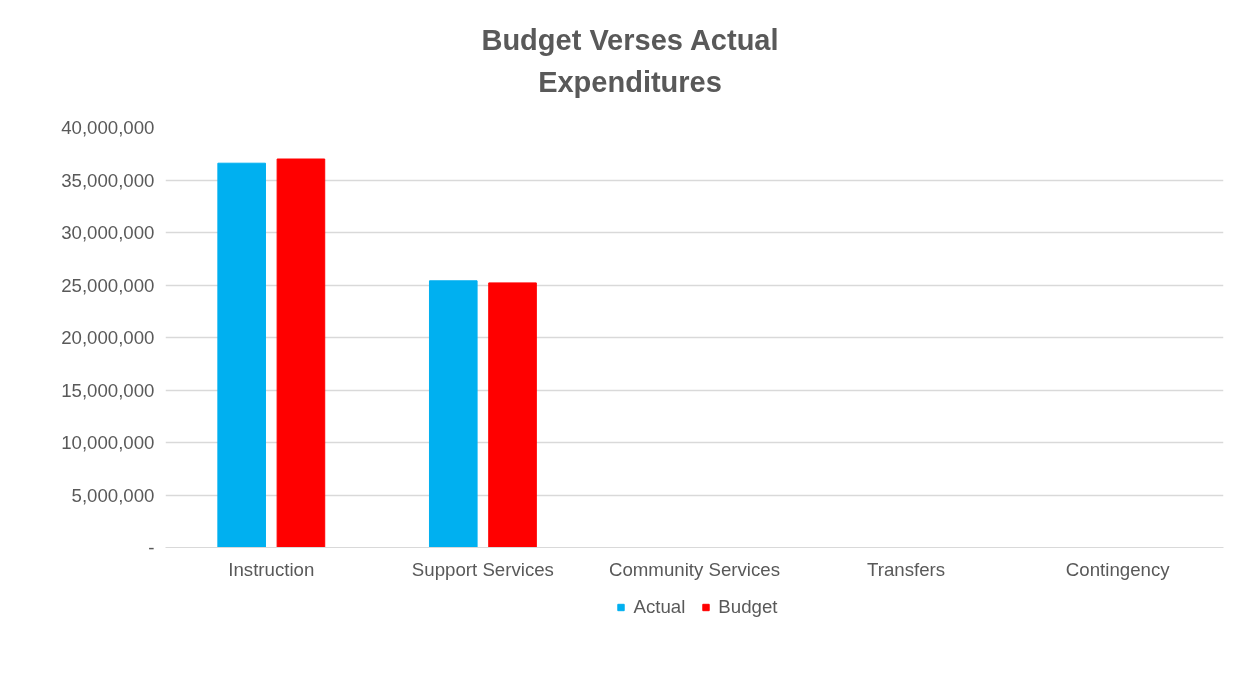 The height and width of the screenshot is (689, 1254). I want to click on y-tick-label: 10,000,000, so click(108, 442).